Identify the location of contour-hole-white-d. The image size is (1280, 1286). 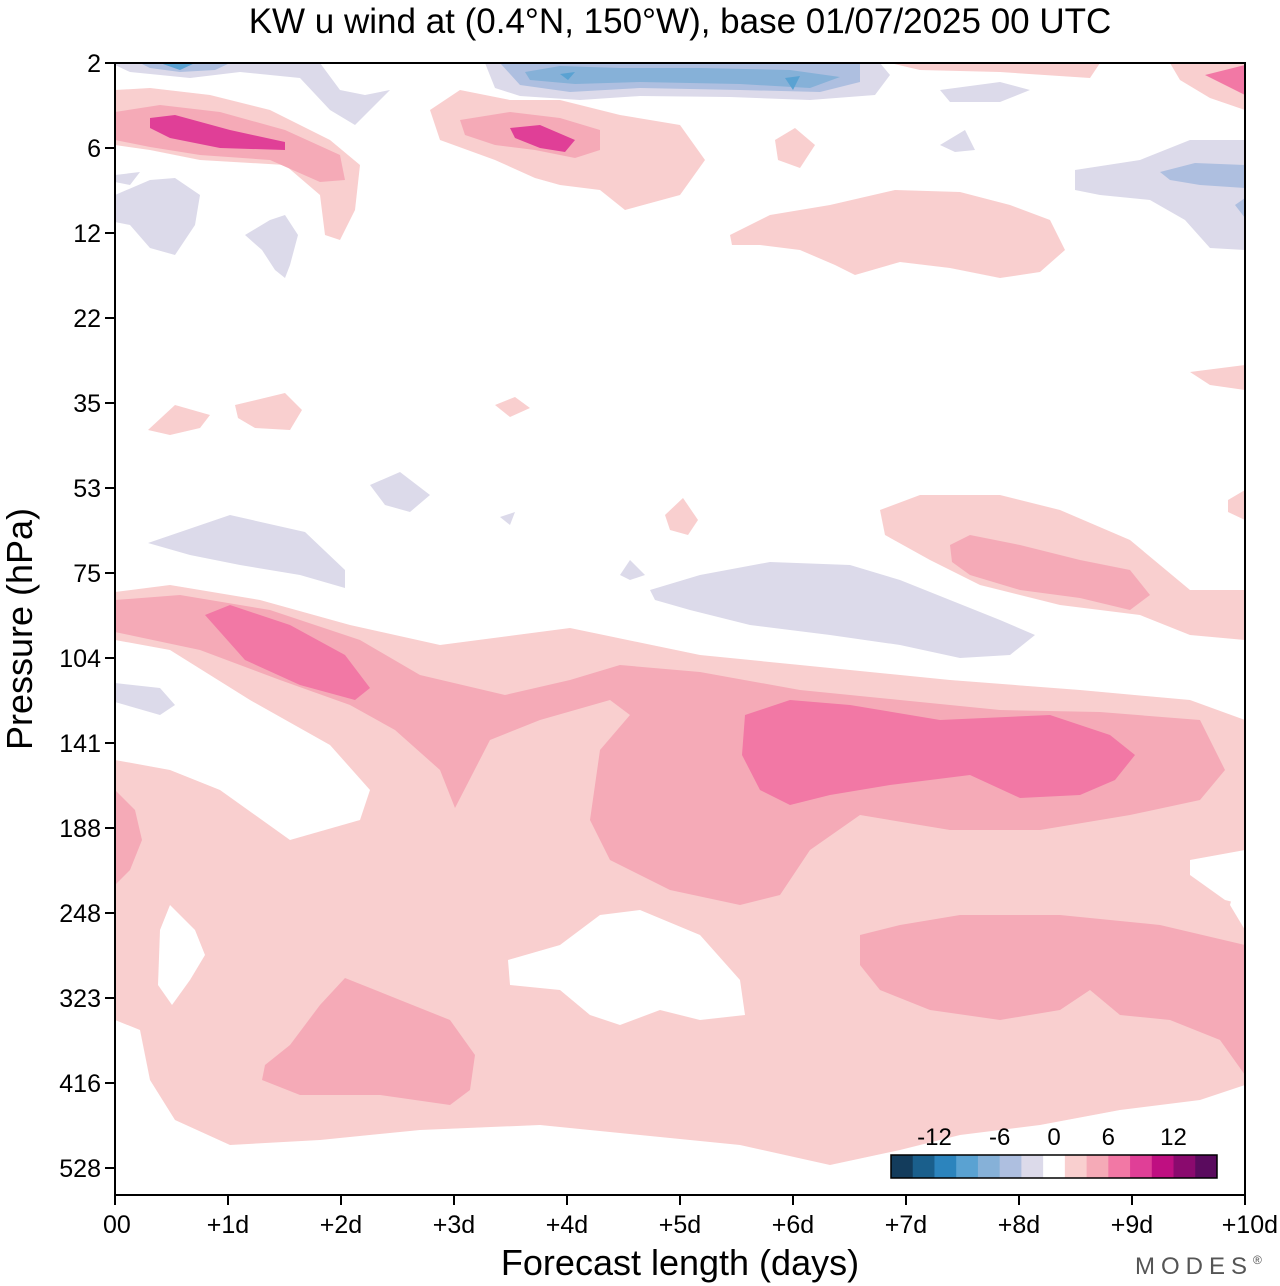
(1217, 877).